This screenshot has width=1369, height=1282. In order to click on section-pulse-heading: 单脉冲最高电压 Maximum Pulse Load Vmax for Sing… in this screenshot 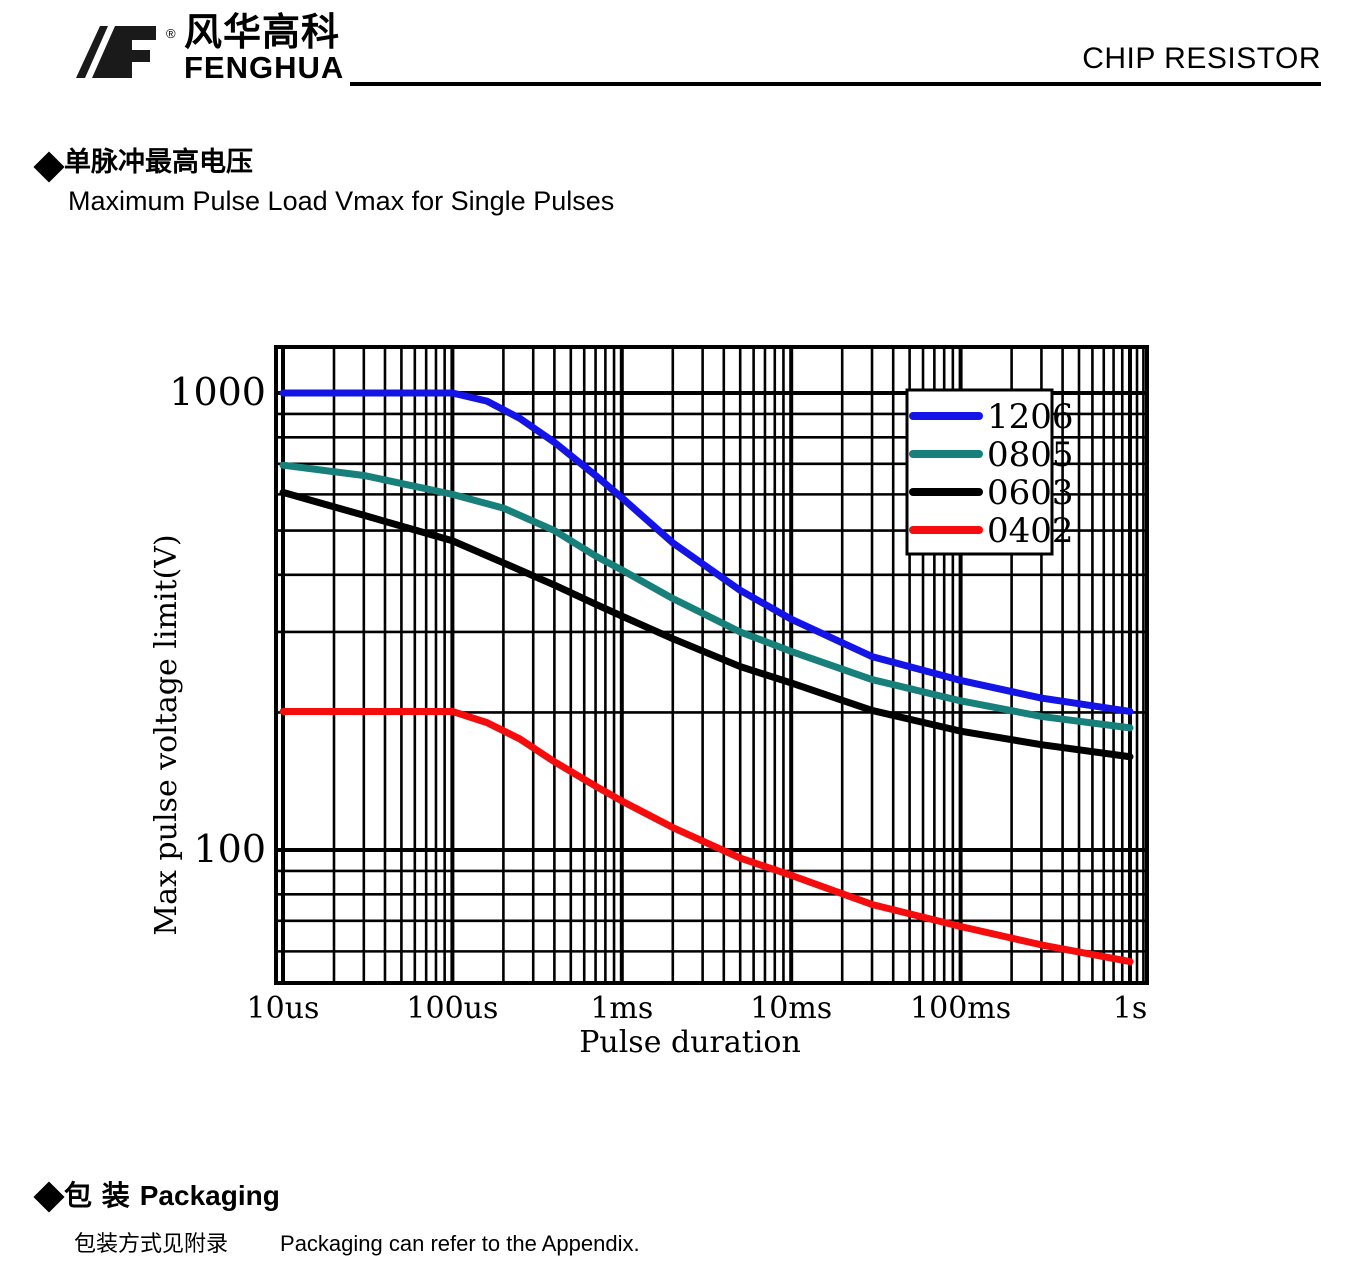, I will do `click(324, 182)`.